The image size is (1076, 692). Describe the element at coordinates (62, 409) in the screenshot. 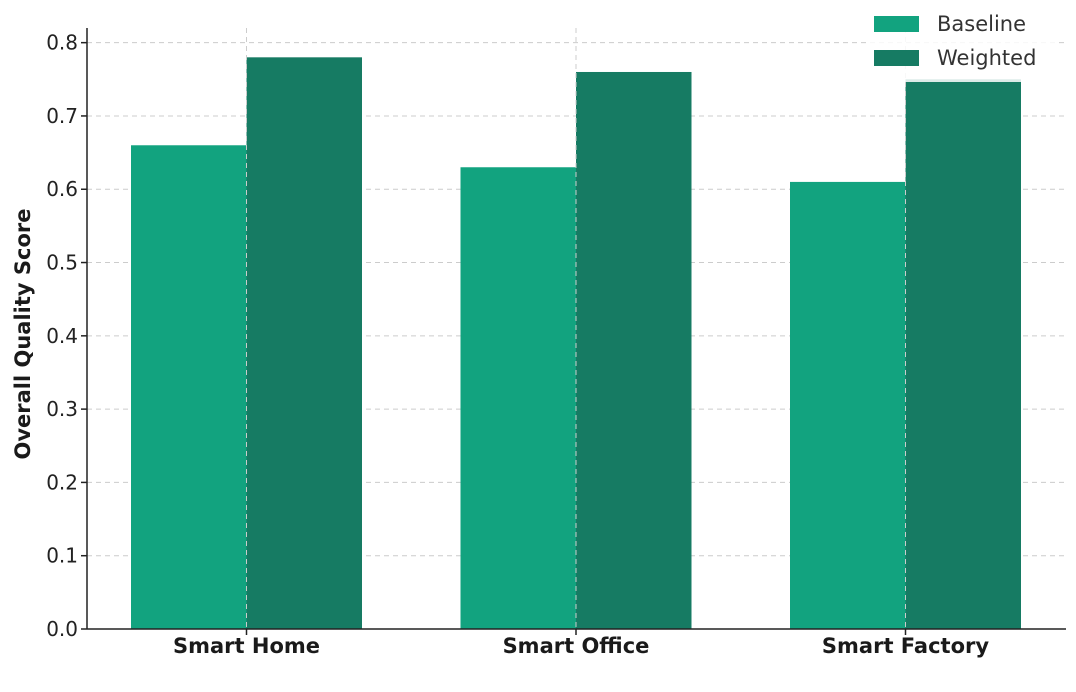

I see `y-tick-label: 0.3` at that location.